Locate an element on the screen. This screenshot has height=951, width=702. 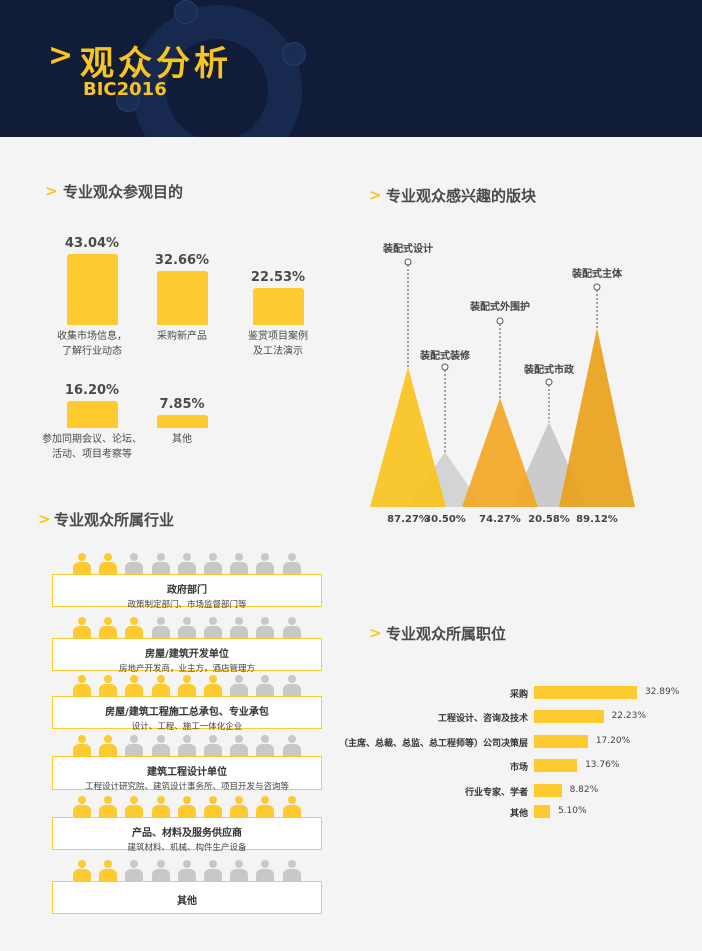
chevron-right-icon: > is located at coordinates (61, 55).